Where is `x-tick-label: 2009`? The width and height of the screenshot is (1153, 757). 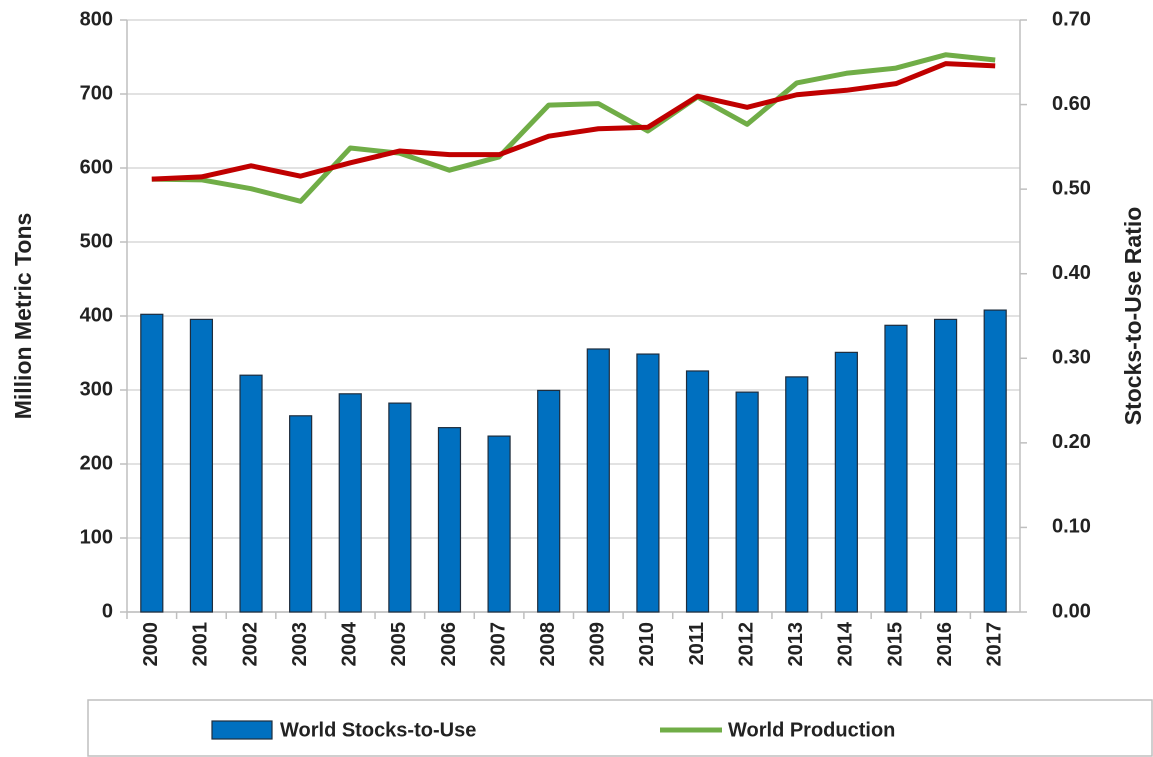 x-tick-label: 2009 is located at coordinates (598, 644).